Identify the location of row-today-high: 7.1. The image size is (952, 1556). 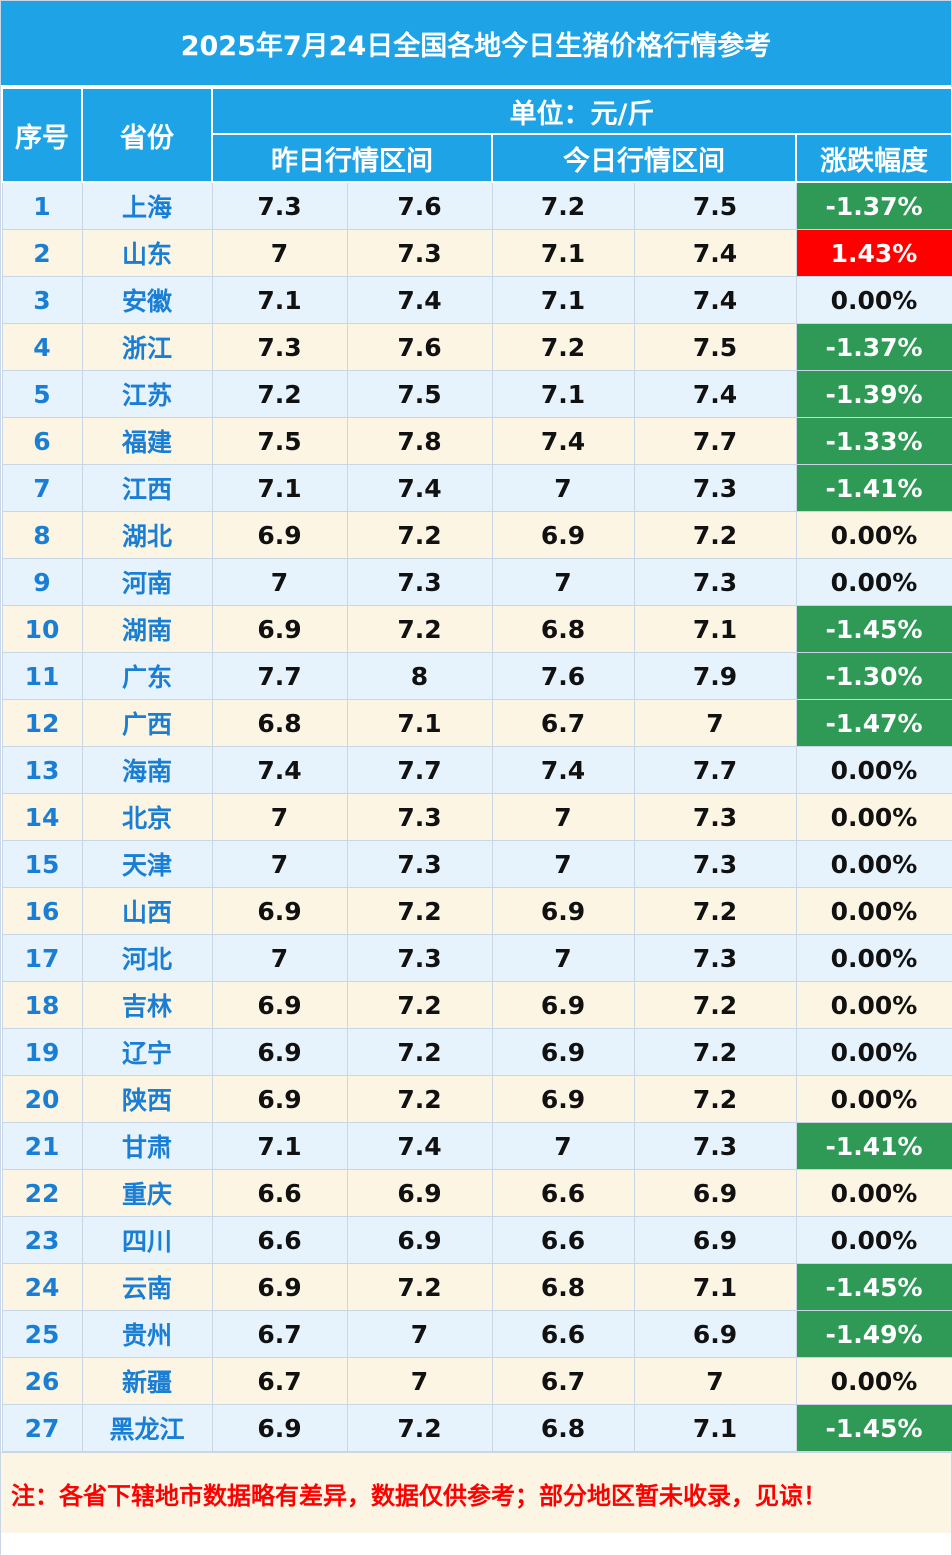
(715, 1428).